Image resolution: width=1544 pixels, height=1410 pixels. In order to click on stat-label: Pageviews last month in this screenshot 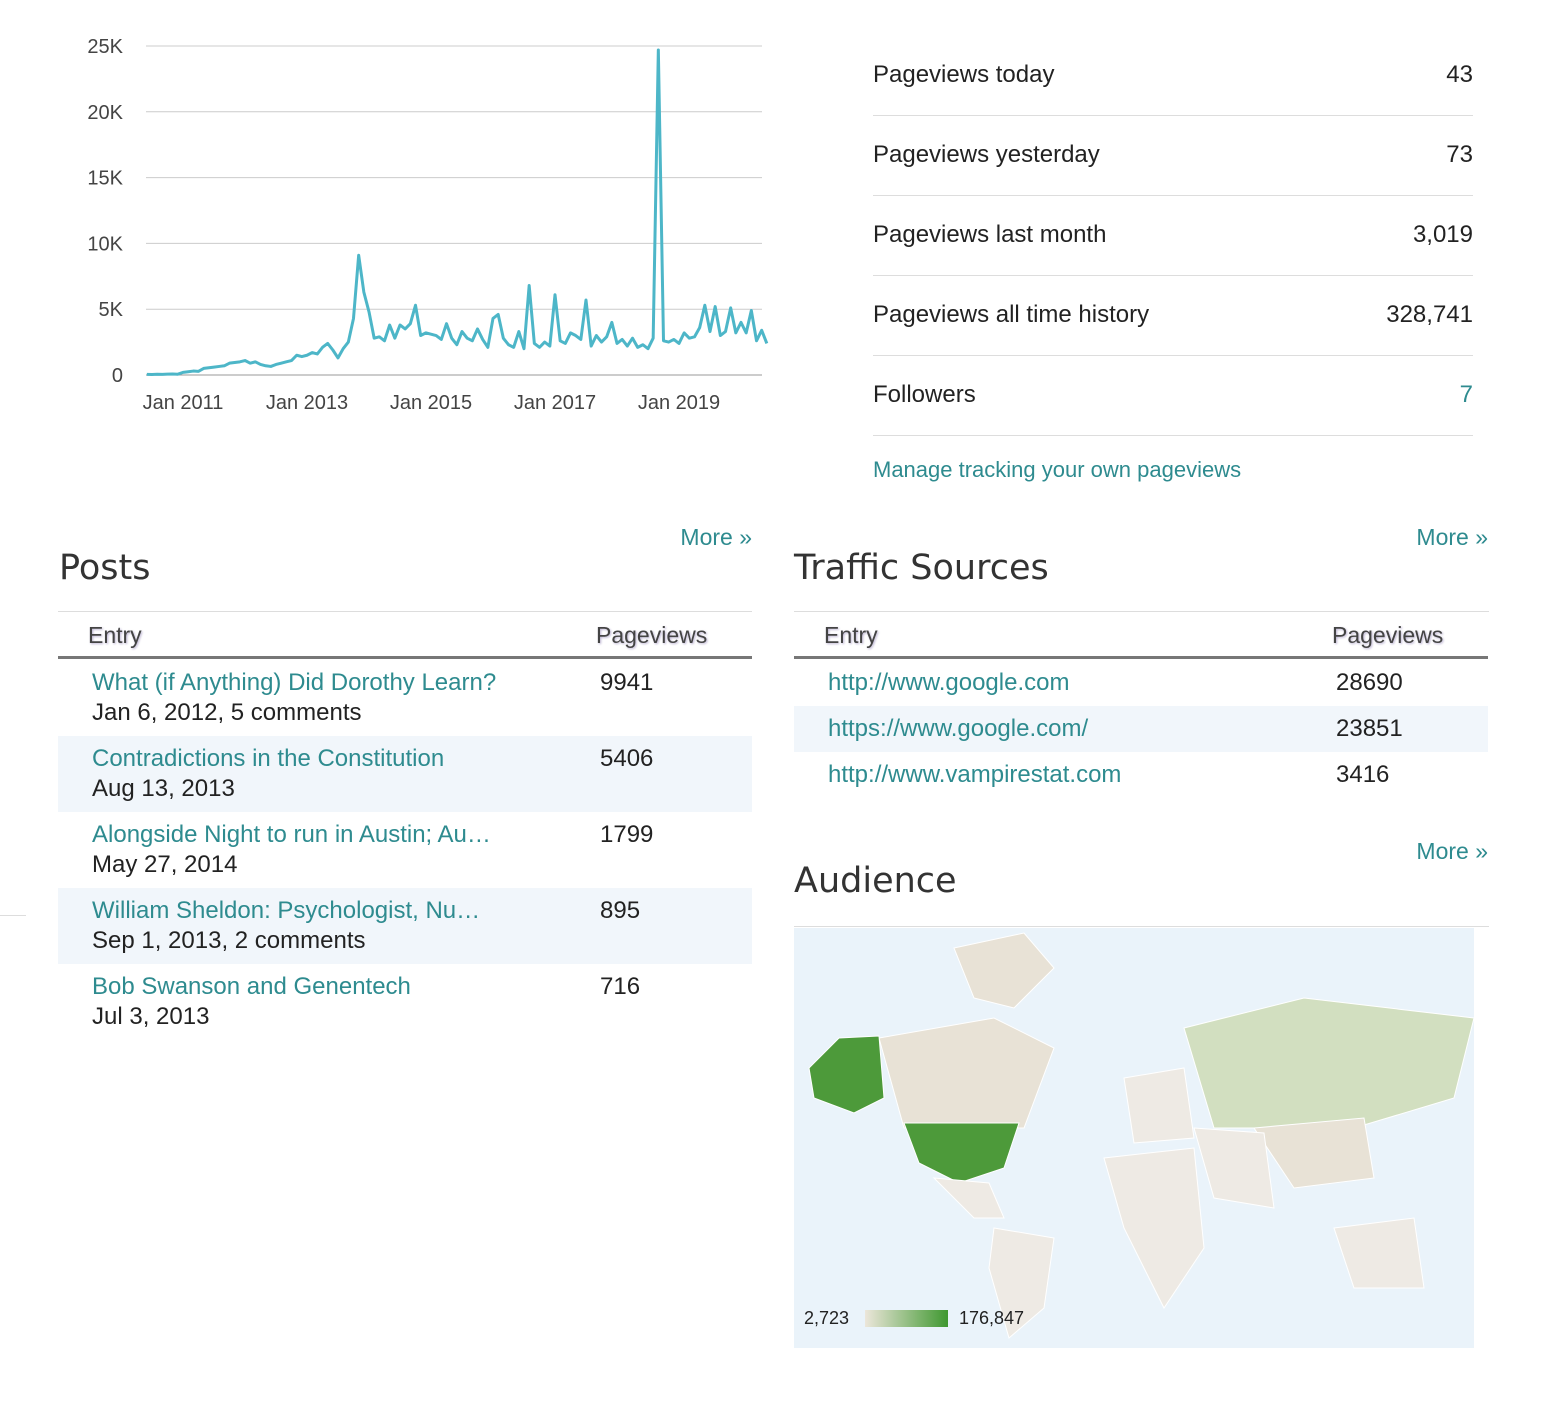, I will do `click(990, 234)`.